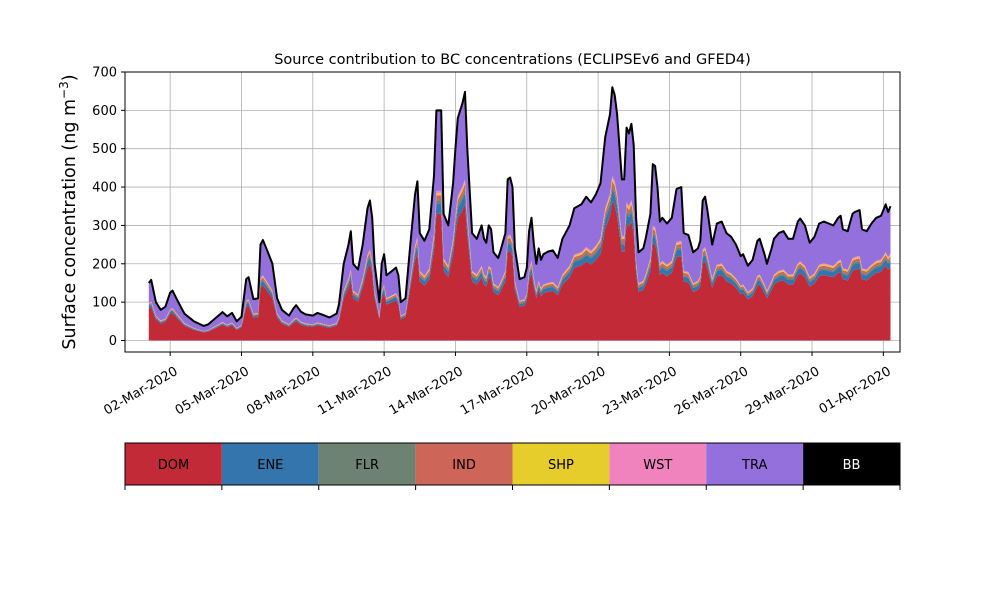 The width and height of the screenshot is (1000, 604). I want to click on y-tick-label: 500, so click(104, 149).